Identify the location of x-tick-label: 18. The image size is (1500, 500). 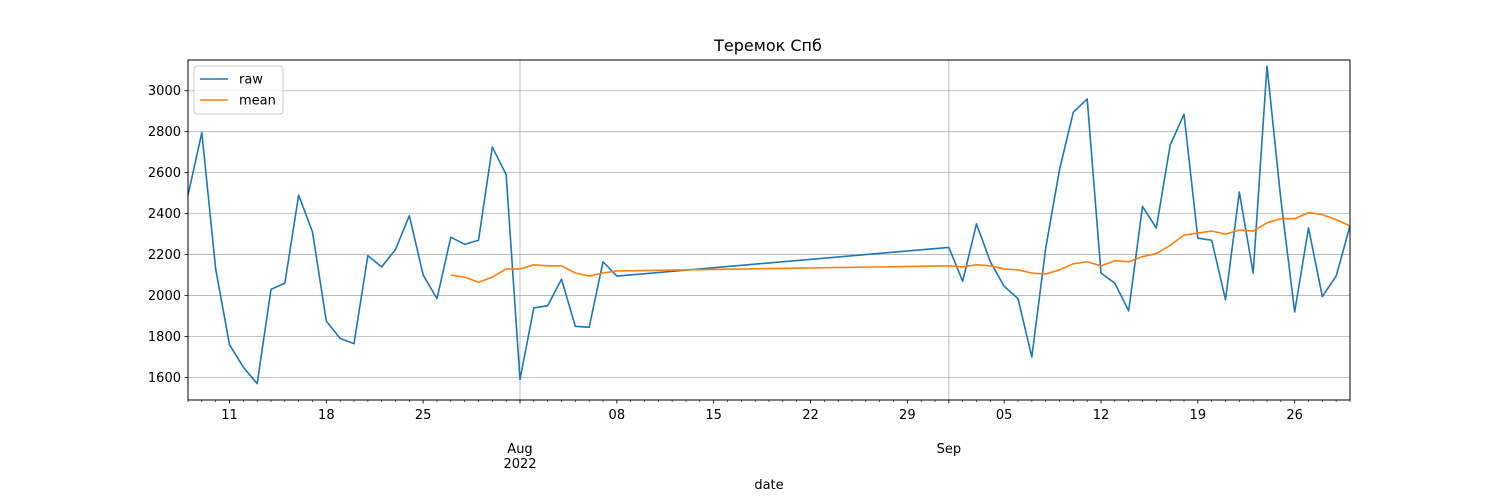
(326, 415).